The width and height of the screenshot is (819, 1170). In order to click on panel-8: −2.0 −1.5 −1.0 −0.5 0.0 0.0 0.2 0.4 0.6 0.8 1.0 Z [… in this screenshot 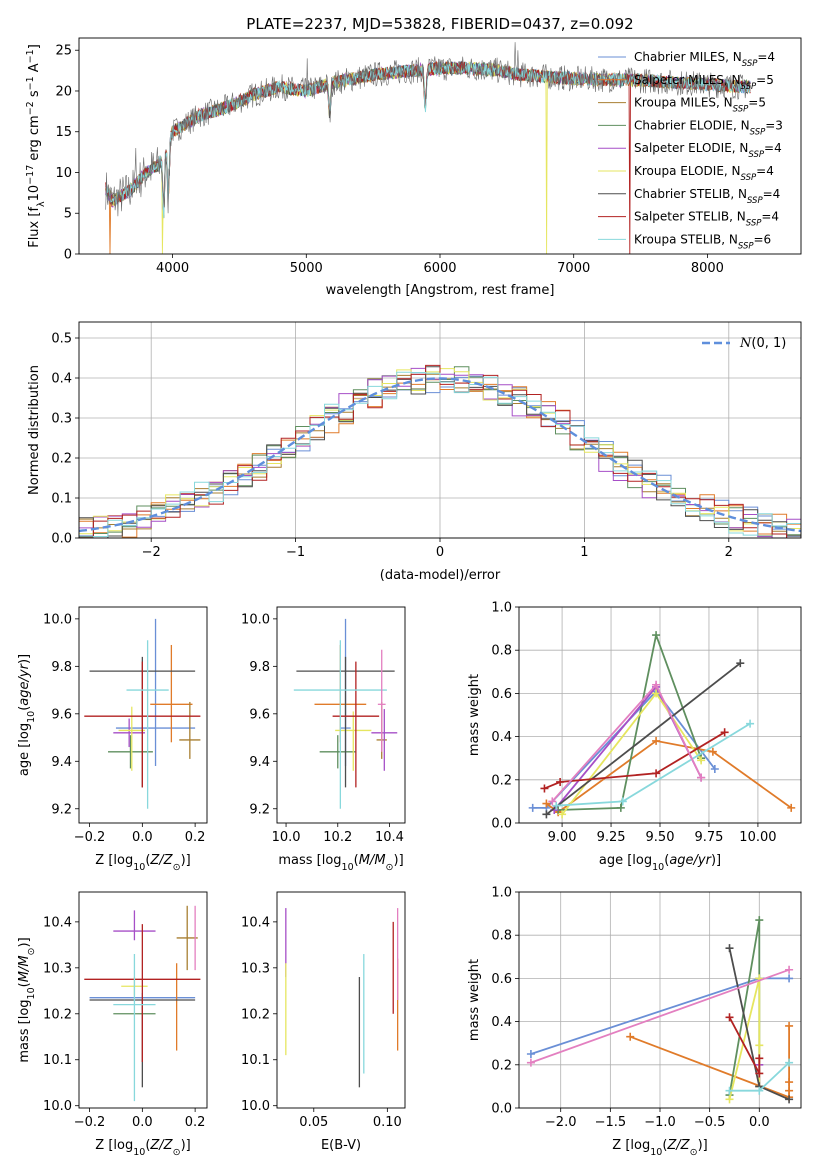, I will do `click(634, 1022)`.